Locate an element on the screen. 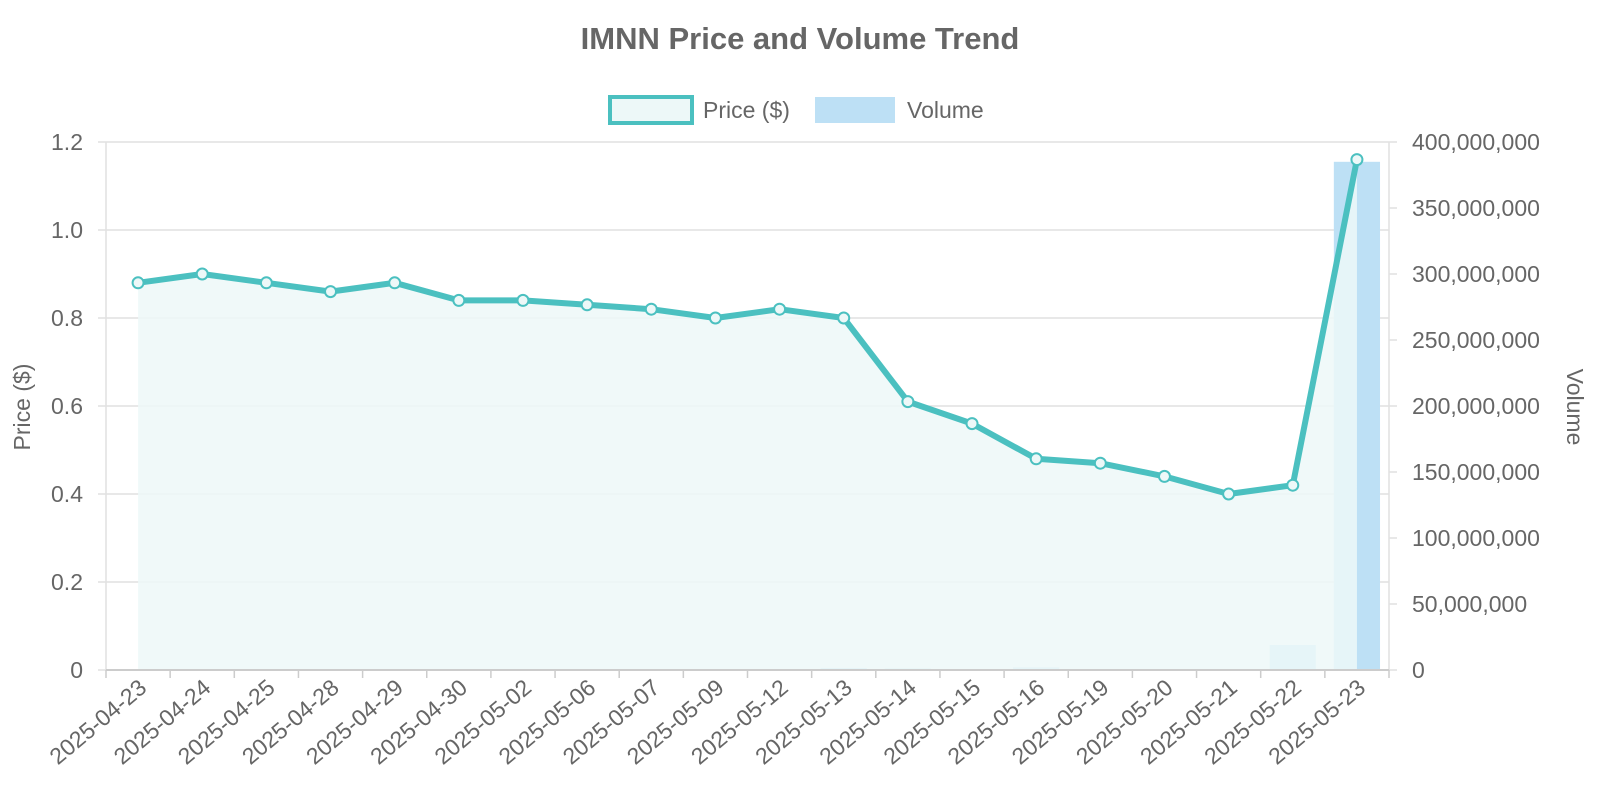 The height and width of the screenshot is (800, 1600). legend: Price ($) Volume is located at coordinates (796, 110).